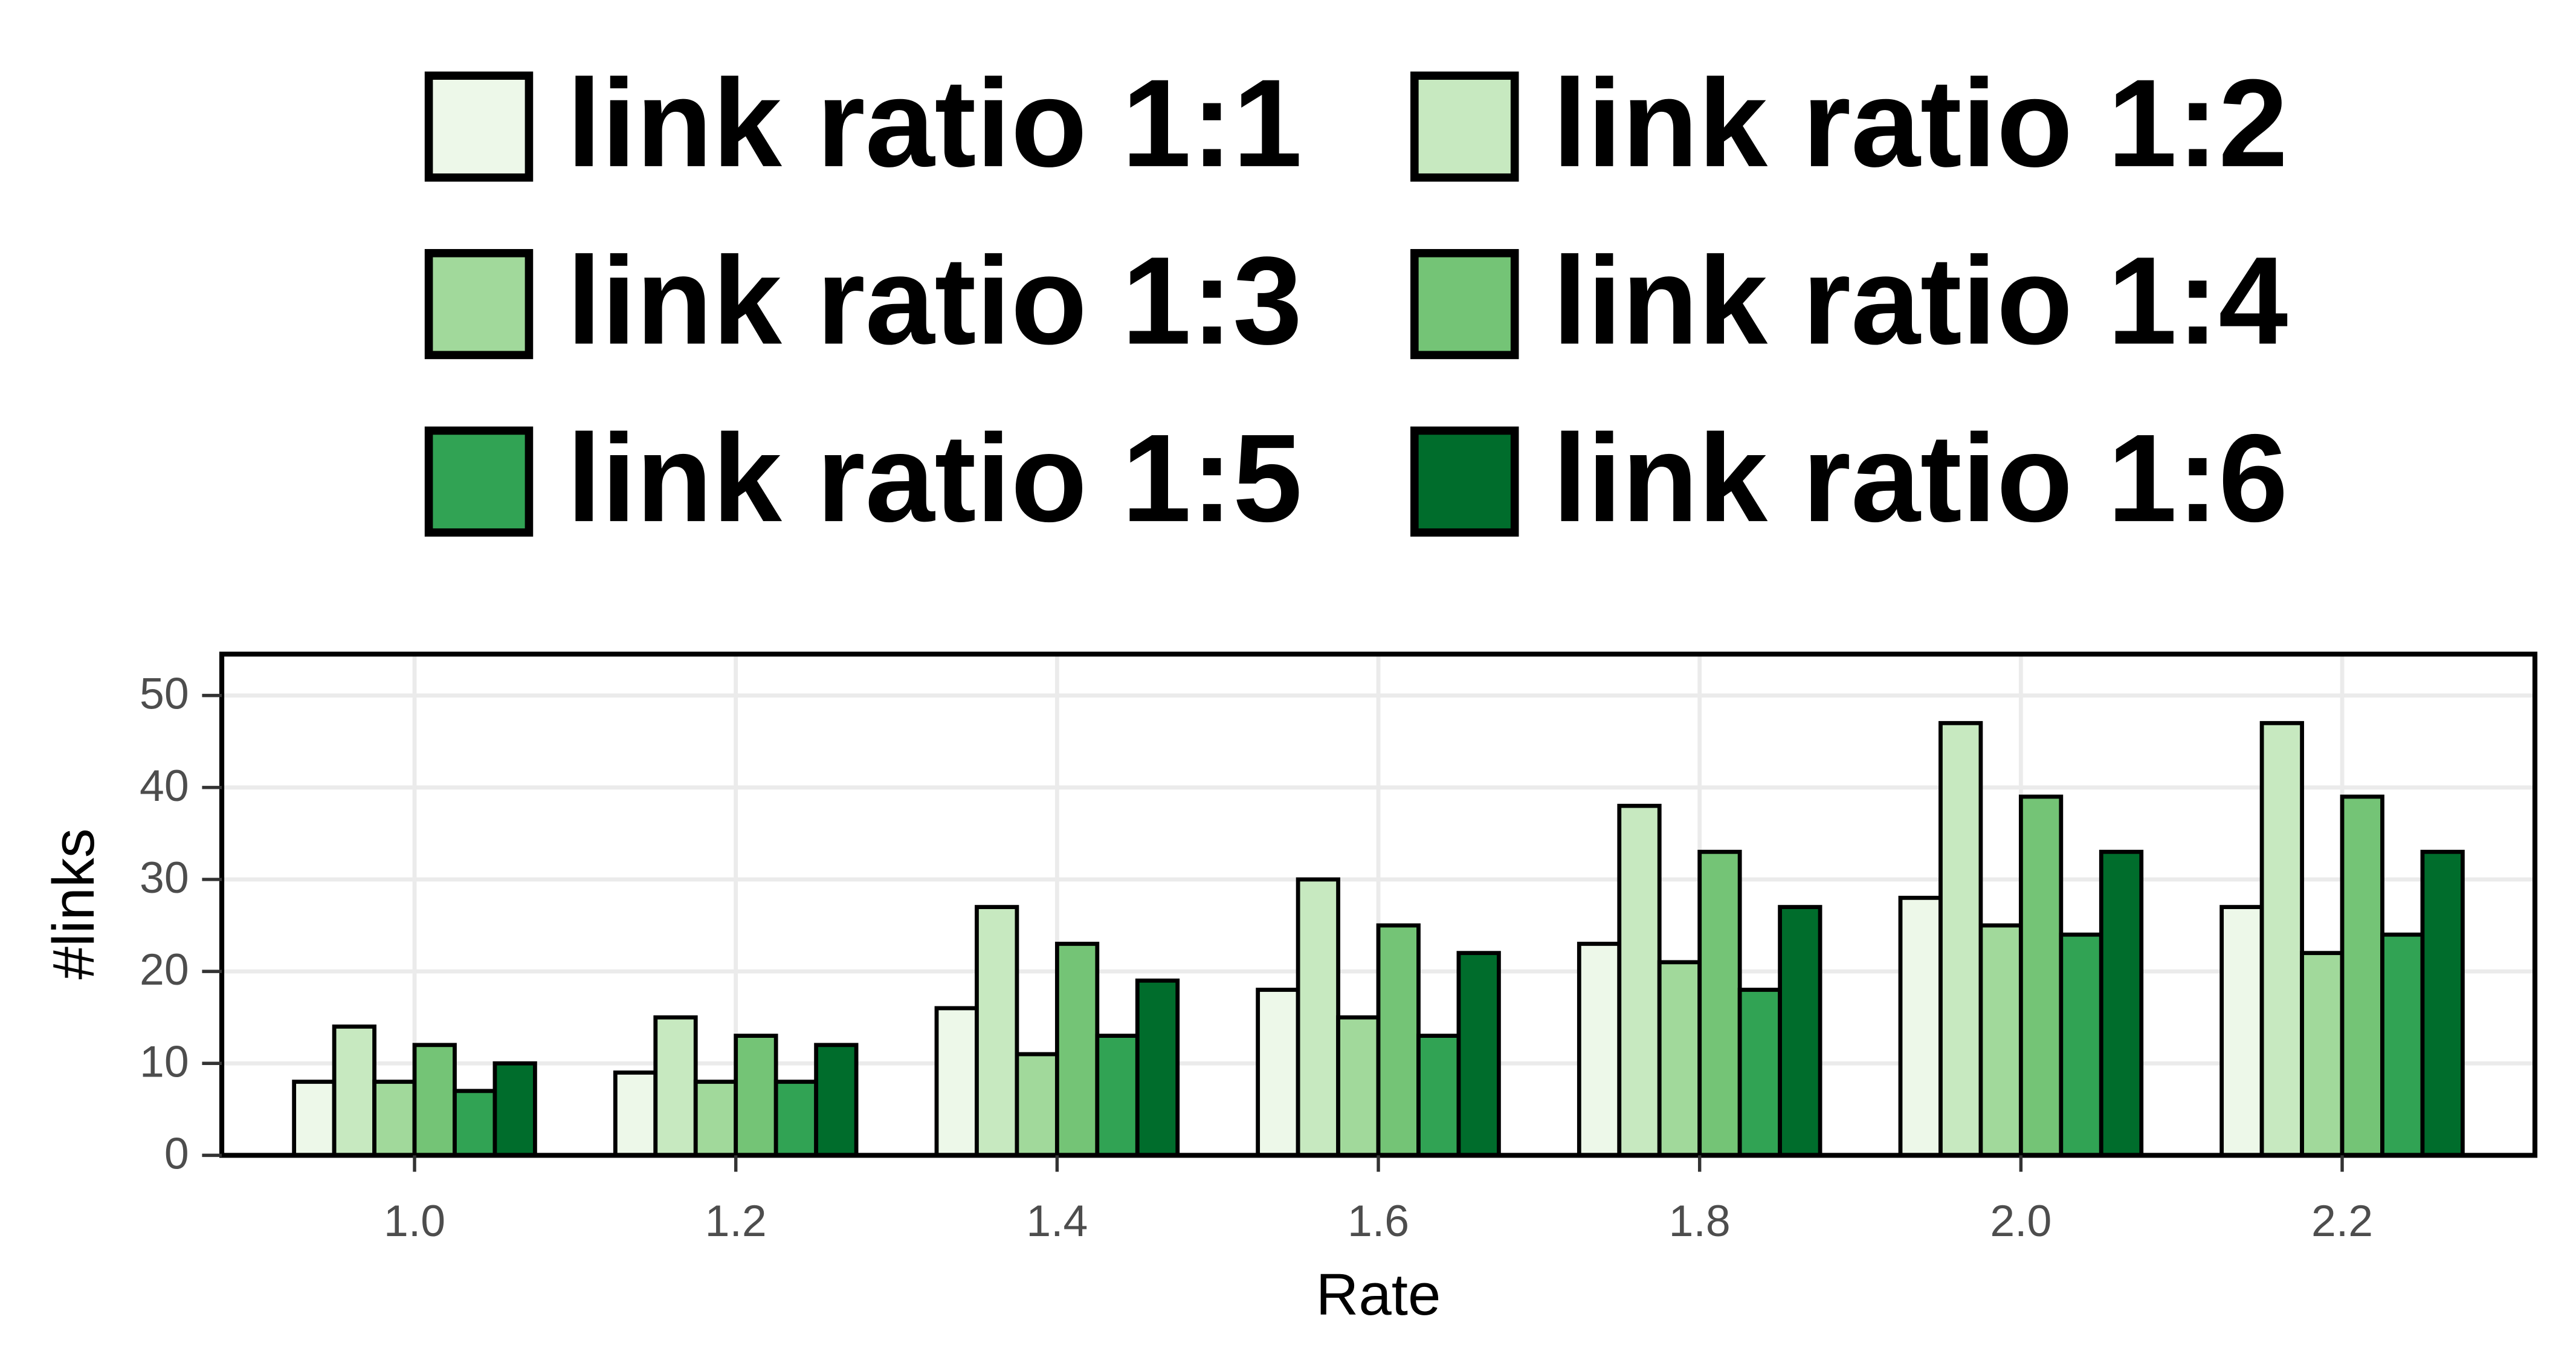 Image resolution: width=2576 pixels, height=1360 pixels. I want to click on legend-label: link ratio 1:6, so click(1920, 478).